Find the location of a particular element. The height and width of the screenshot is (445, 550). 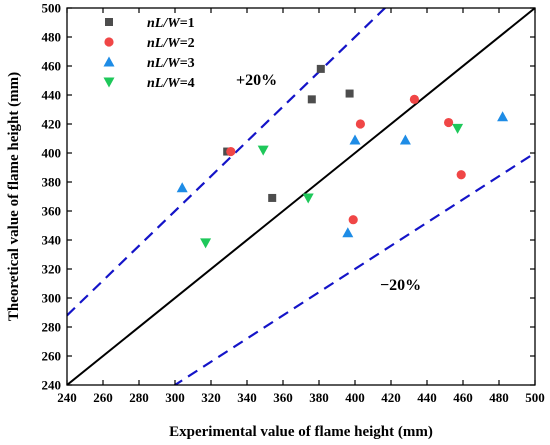

legend-label-4: nL/W=4 is located at coordinates (171, 83).